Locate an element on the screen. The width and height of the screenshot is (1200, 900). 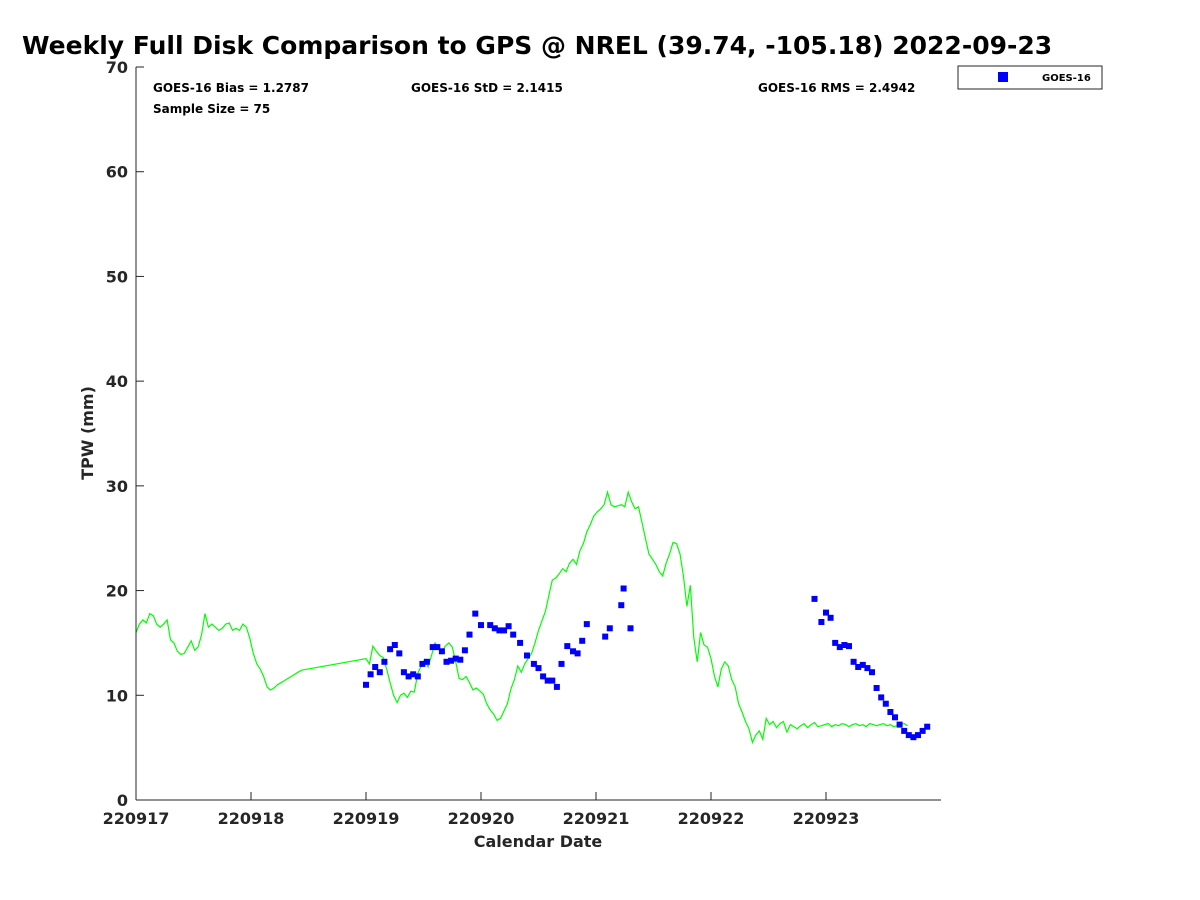
rms-stat: GOES-16 RMS = 2.4942 is located at coordinates (836, 88).